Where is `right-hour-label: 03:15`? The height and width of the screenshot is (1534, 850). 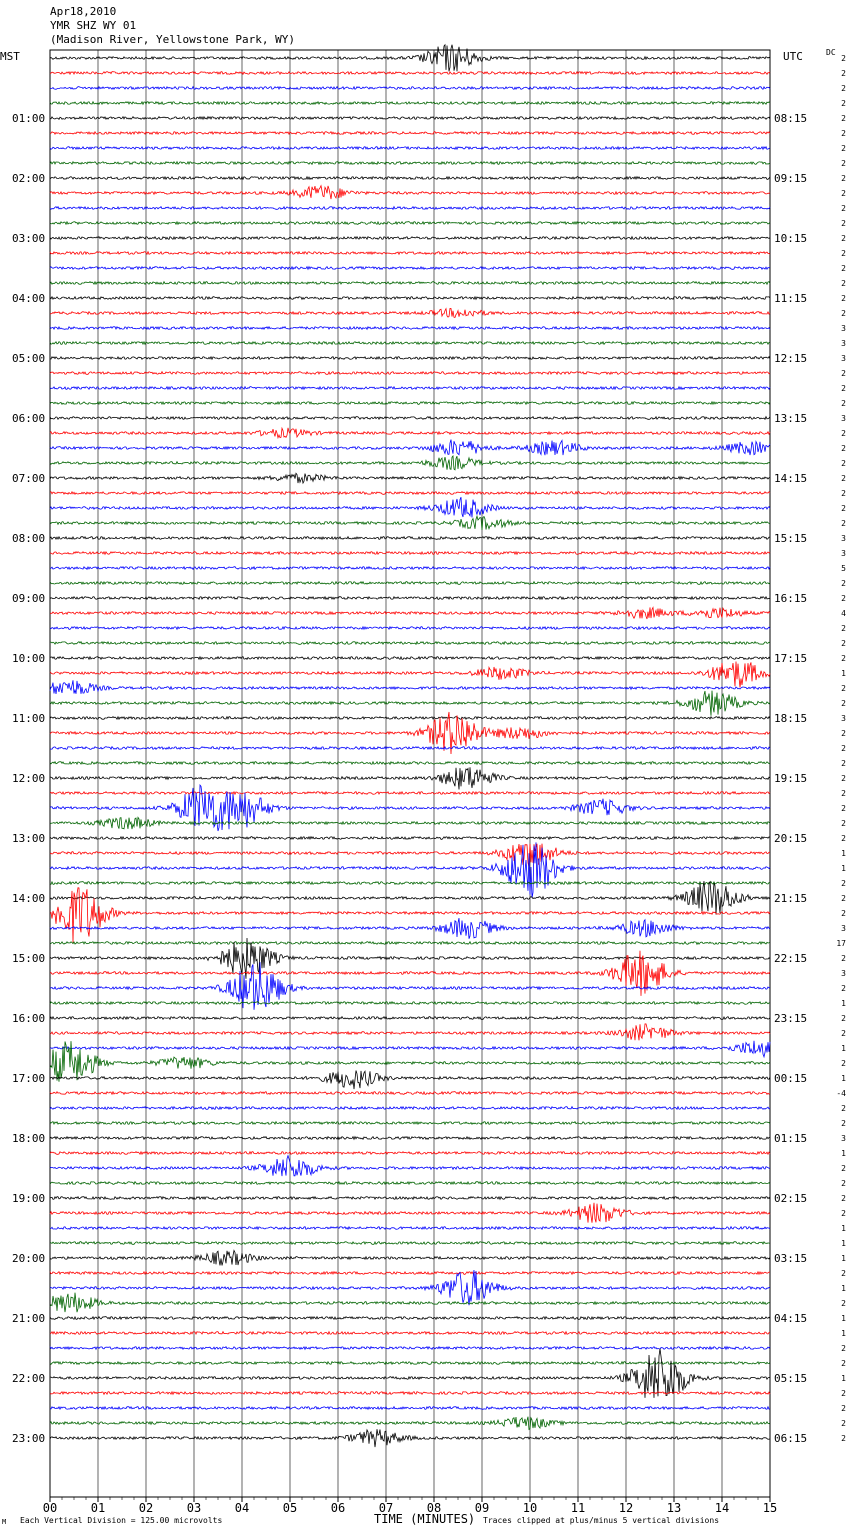 right-hour-label: 03:15 is located at coordinates (790, 1258).